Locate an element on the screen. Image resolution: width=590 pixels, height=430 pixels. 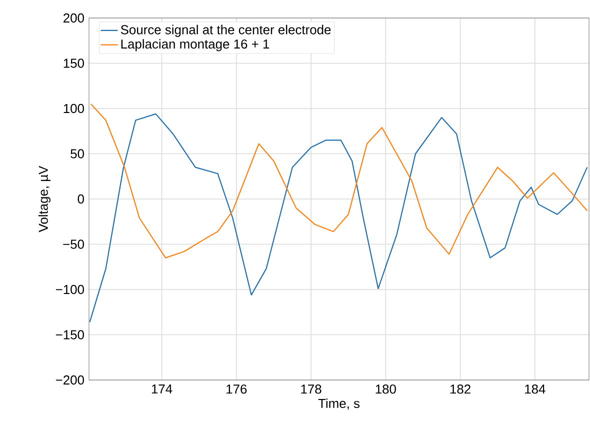
x-tick-label: 176 is located at coordinates (236, 389).